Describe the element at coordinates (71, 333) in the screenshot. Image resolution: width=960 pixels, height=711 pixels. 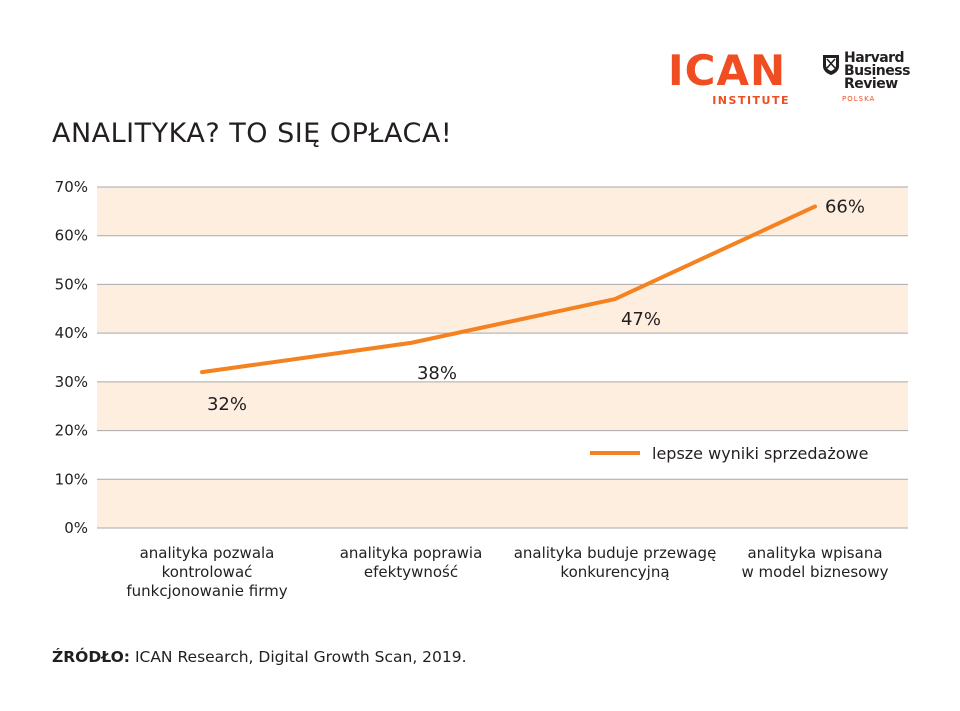
I see `y-tick-label: 40%` at that location.